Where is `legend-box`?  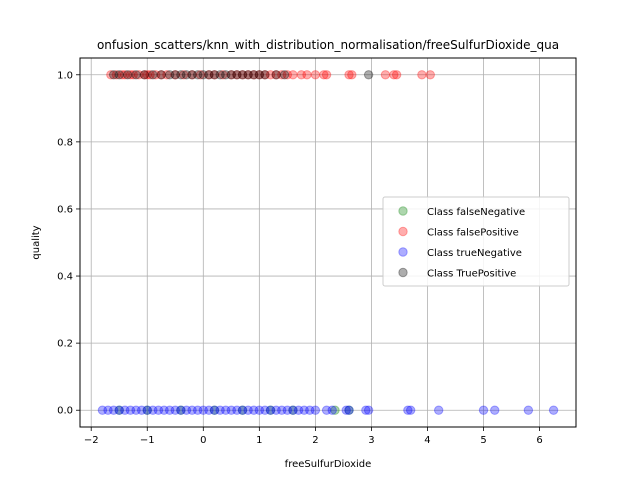
legend-box is located at coordinates (476, 241).